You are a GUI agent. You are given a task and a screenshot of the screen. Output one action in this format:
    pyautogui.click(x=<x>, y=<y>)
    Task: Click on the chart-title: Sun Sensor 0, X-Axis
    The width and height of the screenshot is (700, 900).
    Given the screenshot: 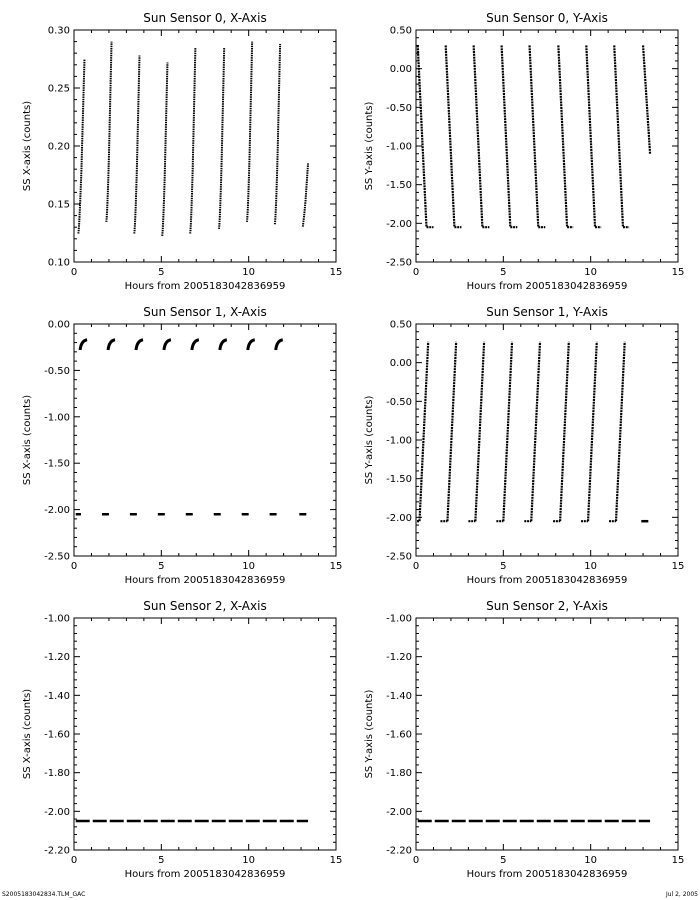 What is the action you would take?
    pyautogui.click(x=204, y=18)
    